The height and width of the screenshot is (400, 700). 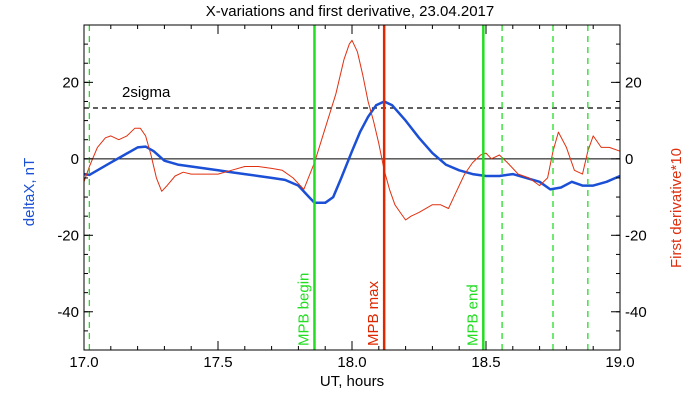 What do you see at coordinates (633, 82) in the screenshot?
I see `y-tick-label-right-0: 20` at bounding box center [633, 82].